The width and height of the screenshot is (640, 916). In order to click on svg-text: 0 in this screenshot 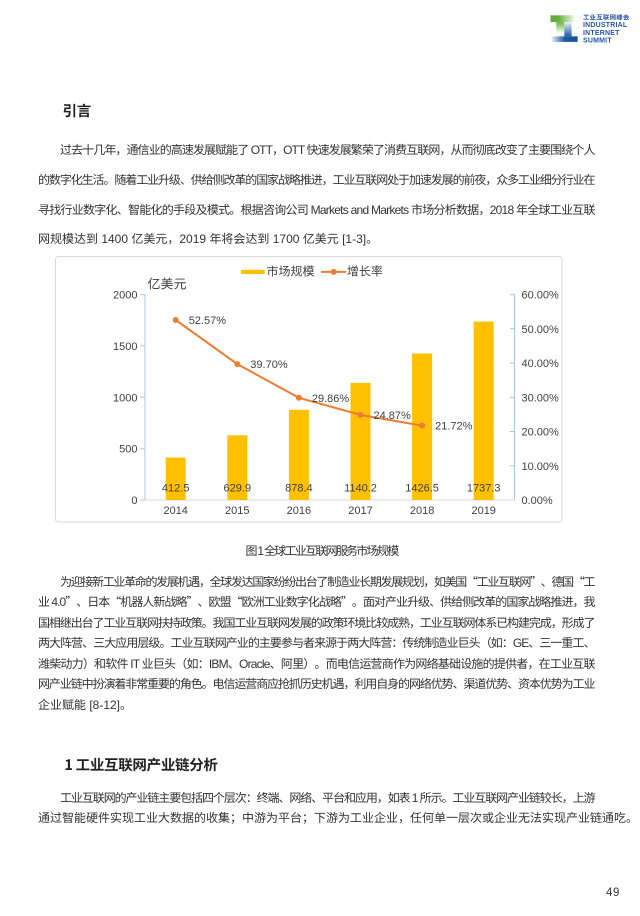, I will do `click(134, 500)`.